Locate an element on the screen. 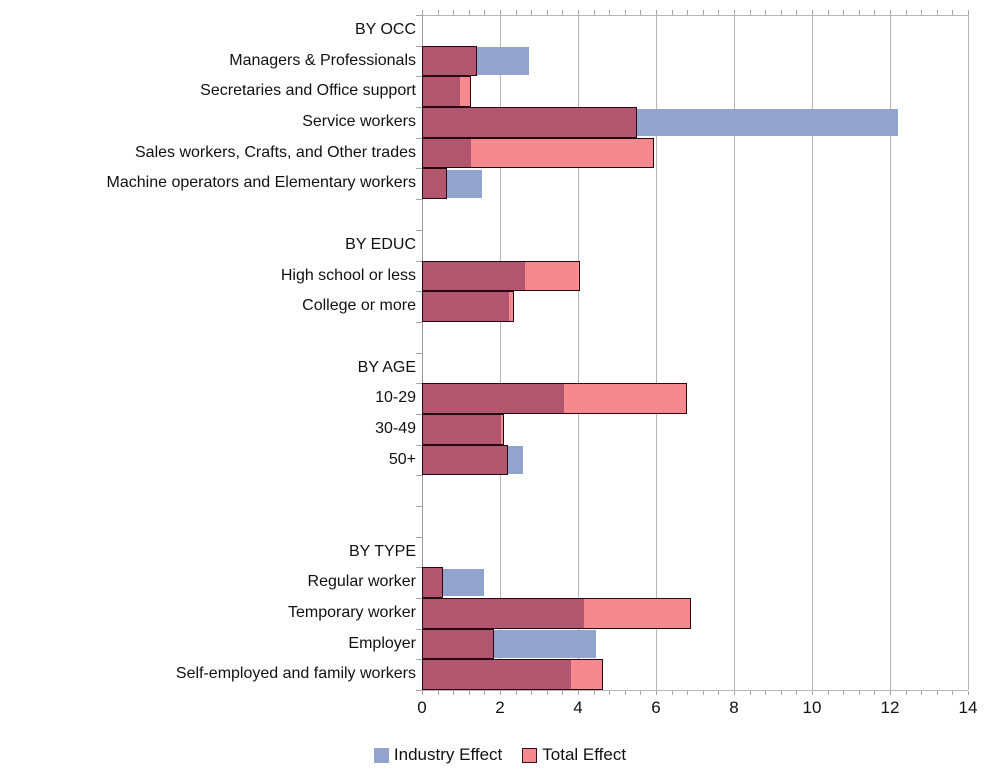  x-axis-tick-label: 14 is located at coordinates (968, 707).